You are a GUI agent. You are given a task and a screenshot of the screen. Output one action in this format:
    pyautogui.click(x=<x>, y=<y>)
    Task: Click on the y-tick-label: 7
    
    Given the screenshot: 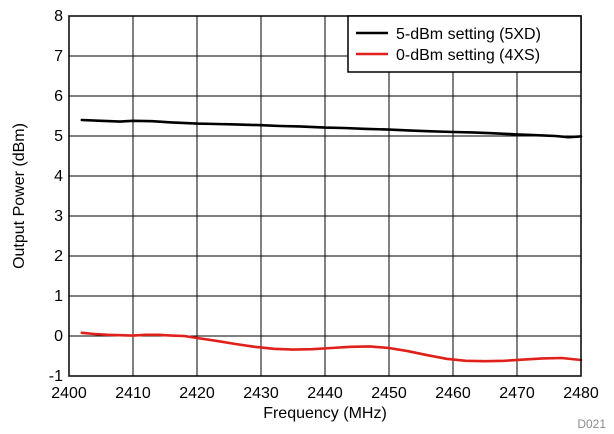 What is the action you would take?
    pyautogui.click(x=58, y=56)
    